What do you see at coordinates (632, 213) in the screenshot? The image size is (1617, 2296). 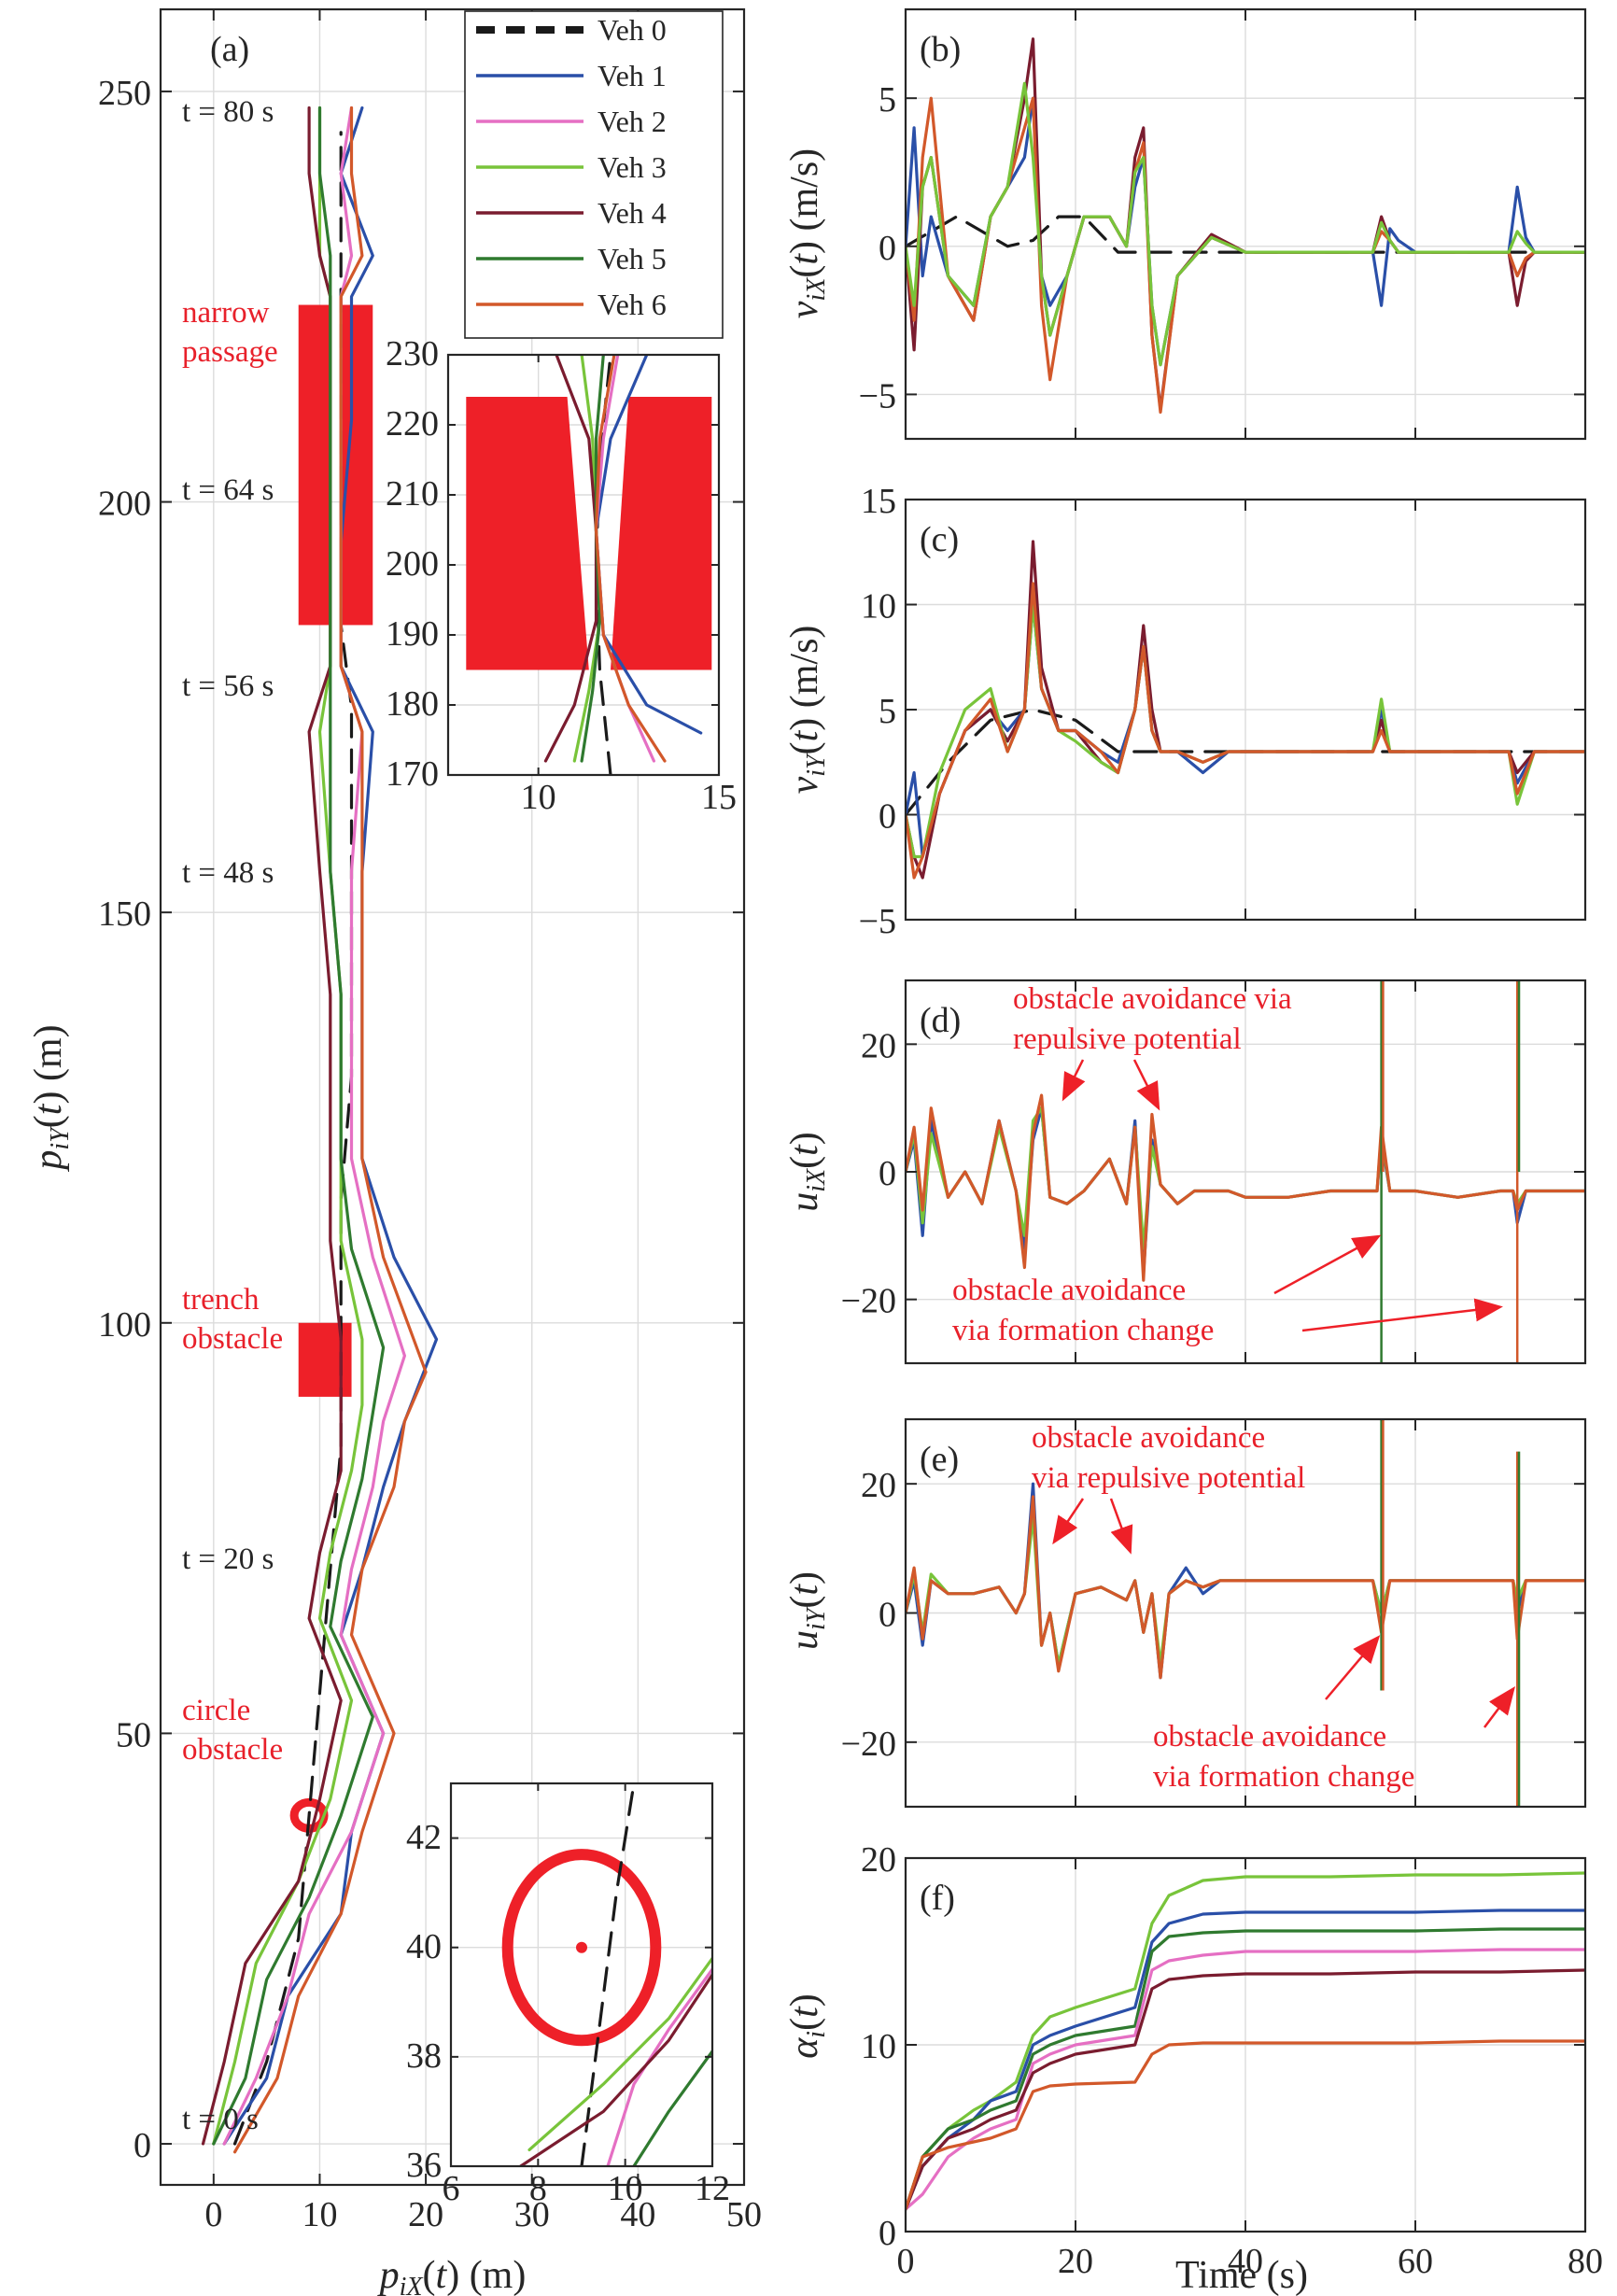 I see `legend-label-veh-4: Veh 4` at bounding box center [632, 213].